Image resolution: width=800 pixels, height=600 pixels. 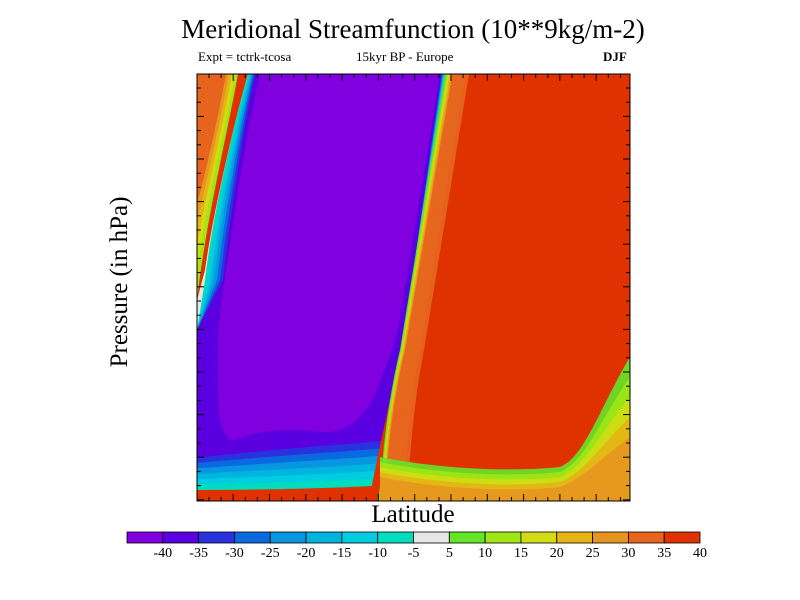 What do you see at coordinates (413, 514) in the screenshot?
I see `x-axis-label: Latitude` at bounding box center [413, 514].